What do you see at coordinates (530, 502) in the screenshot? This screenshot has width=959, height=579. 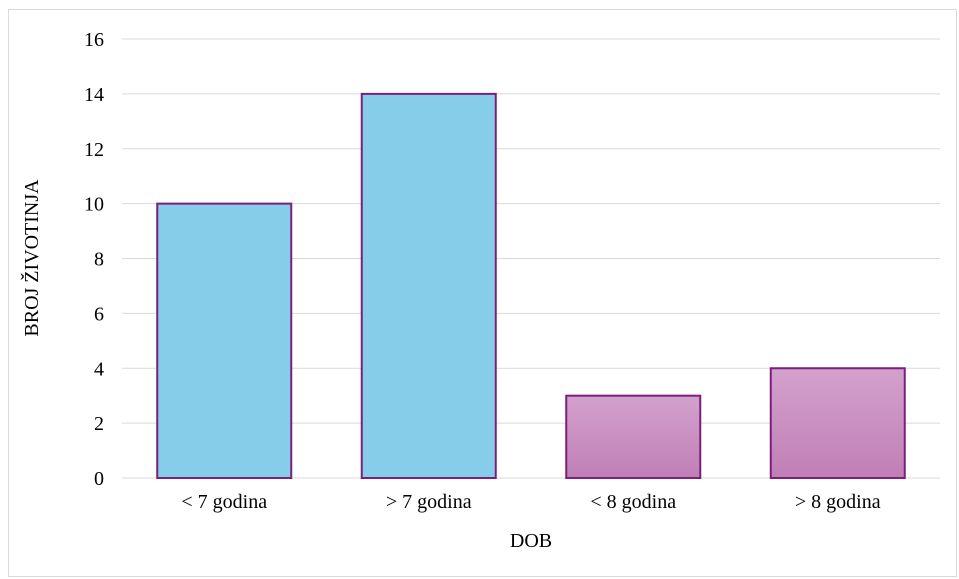 I see `x-axis-categories: < 7 godina > 7 godina < 8 godina > 8 godina` at bounding box center [530, 502].